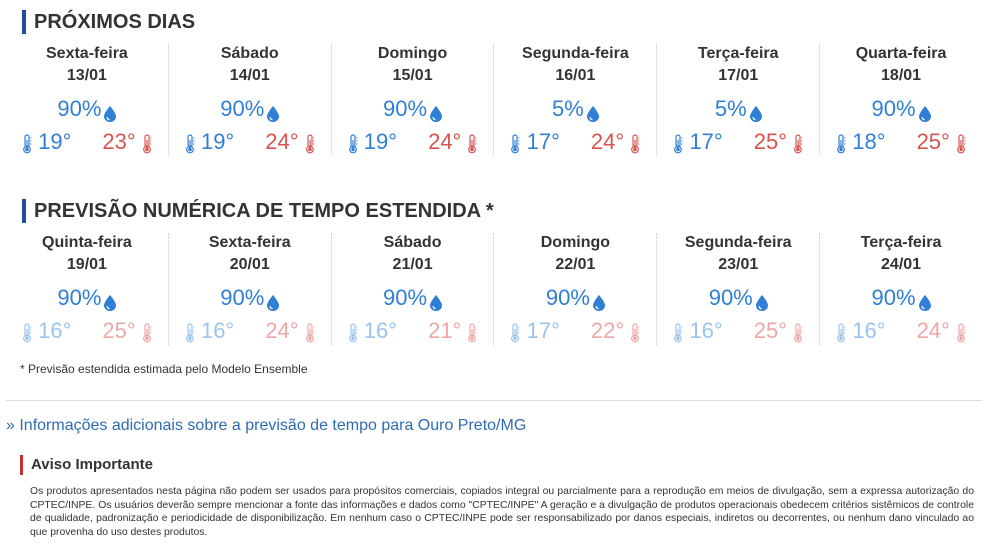 This screenshot has height=544, width=994. I want to click on day-card: Segunda-feira 16/01 5% 17° 24°, so click(574, 100).